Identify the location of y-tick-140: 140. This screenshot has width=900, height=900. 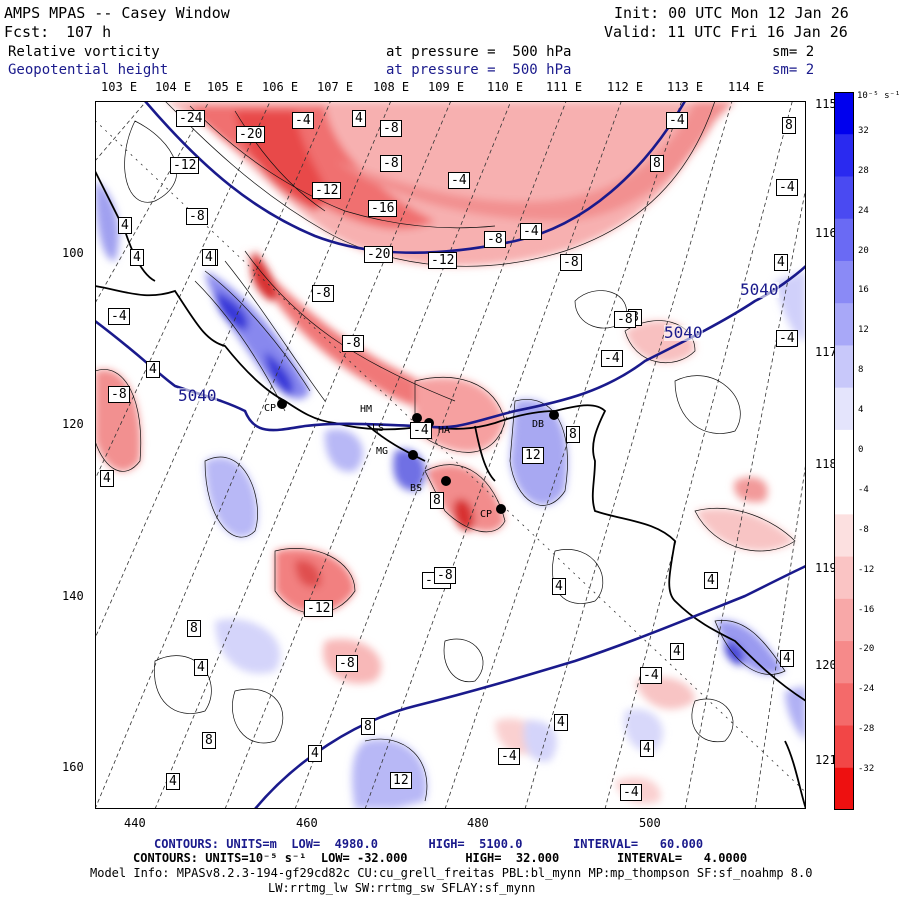
(73, 596).